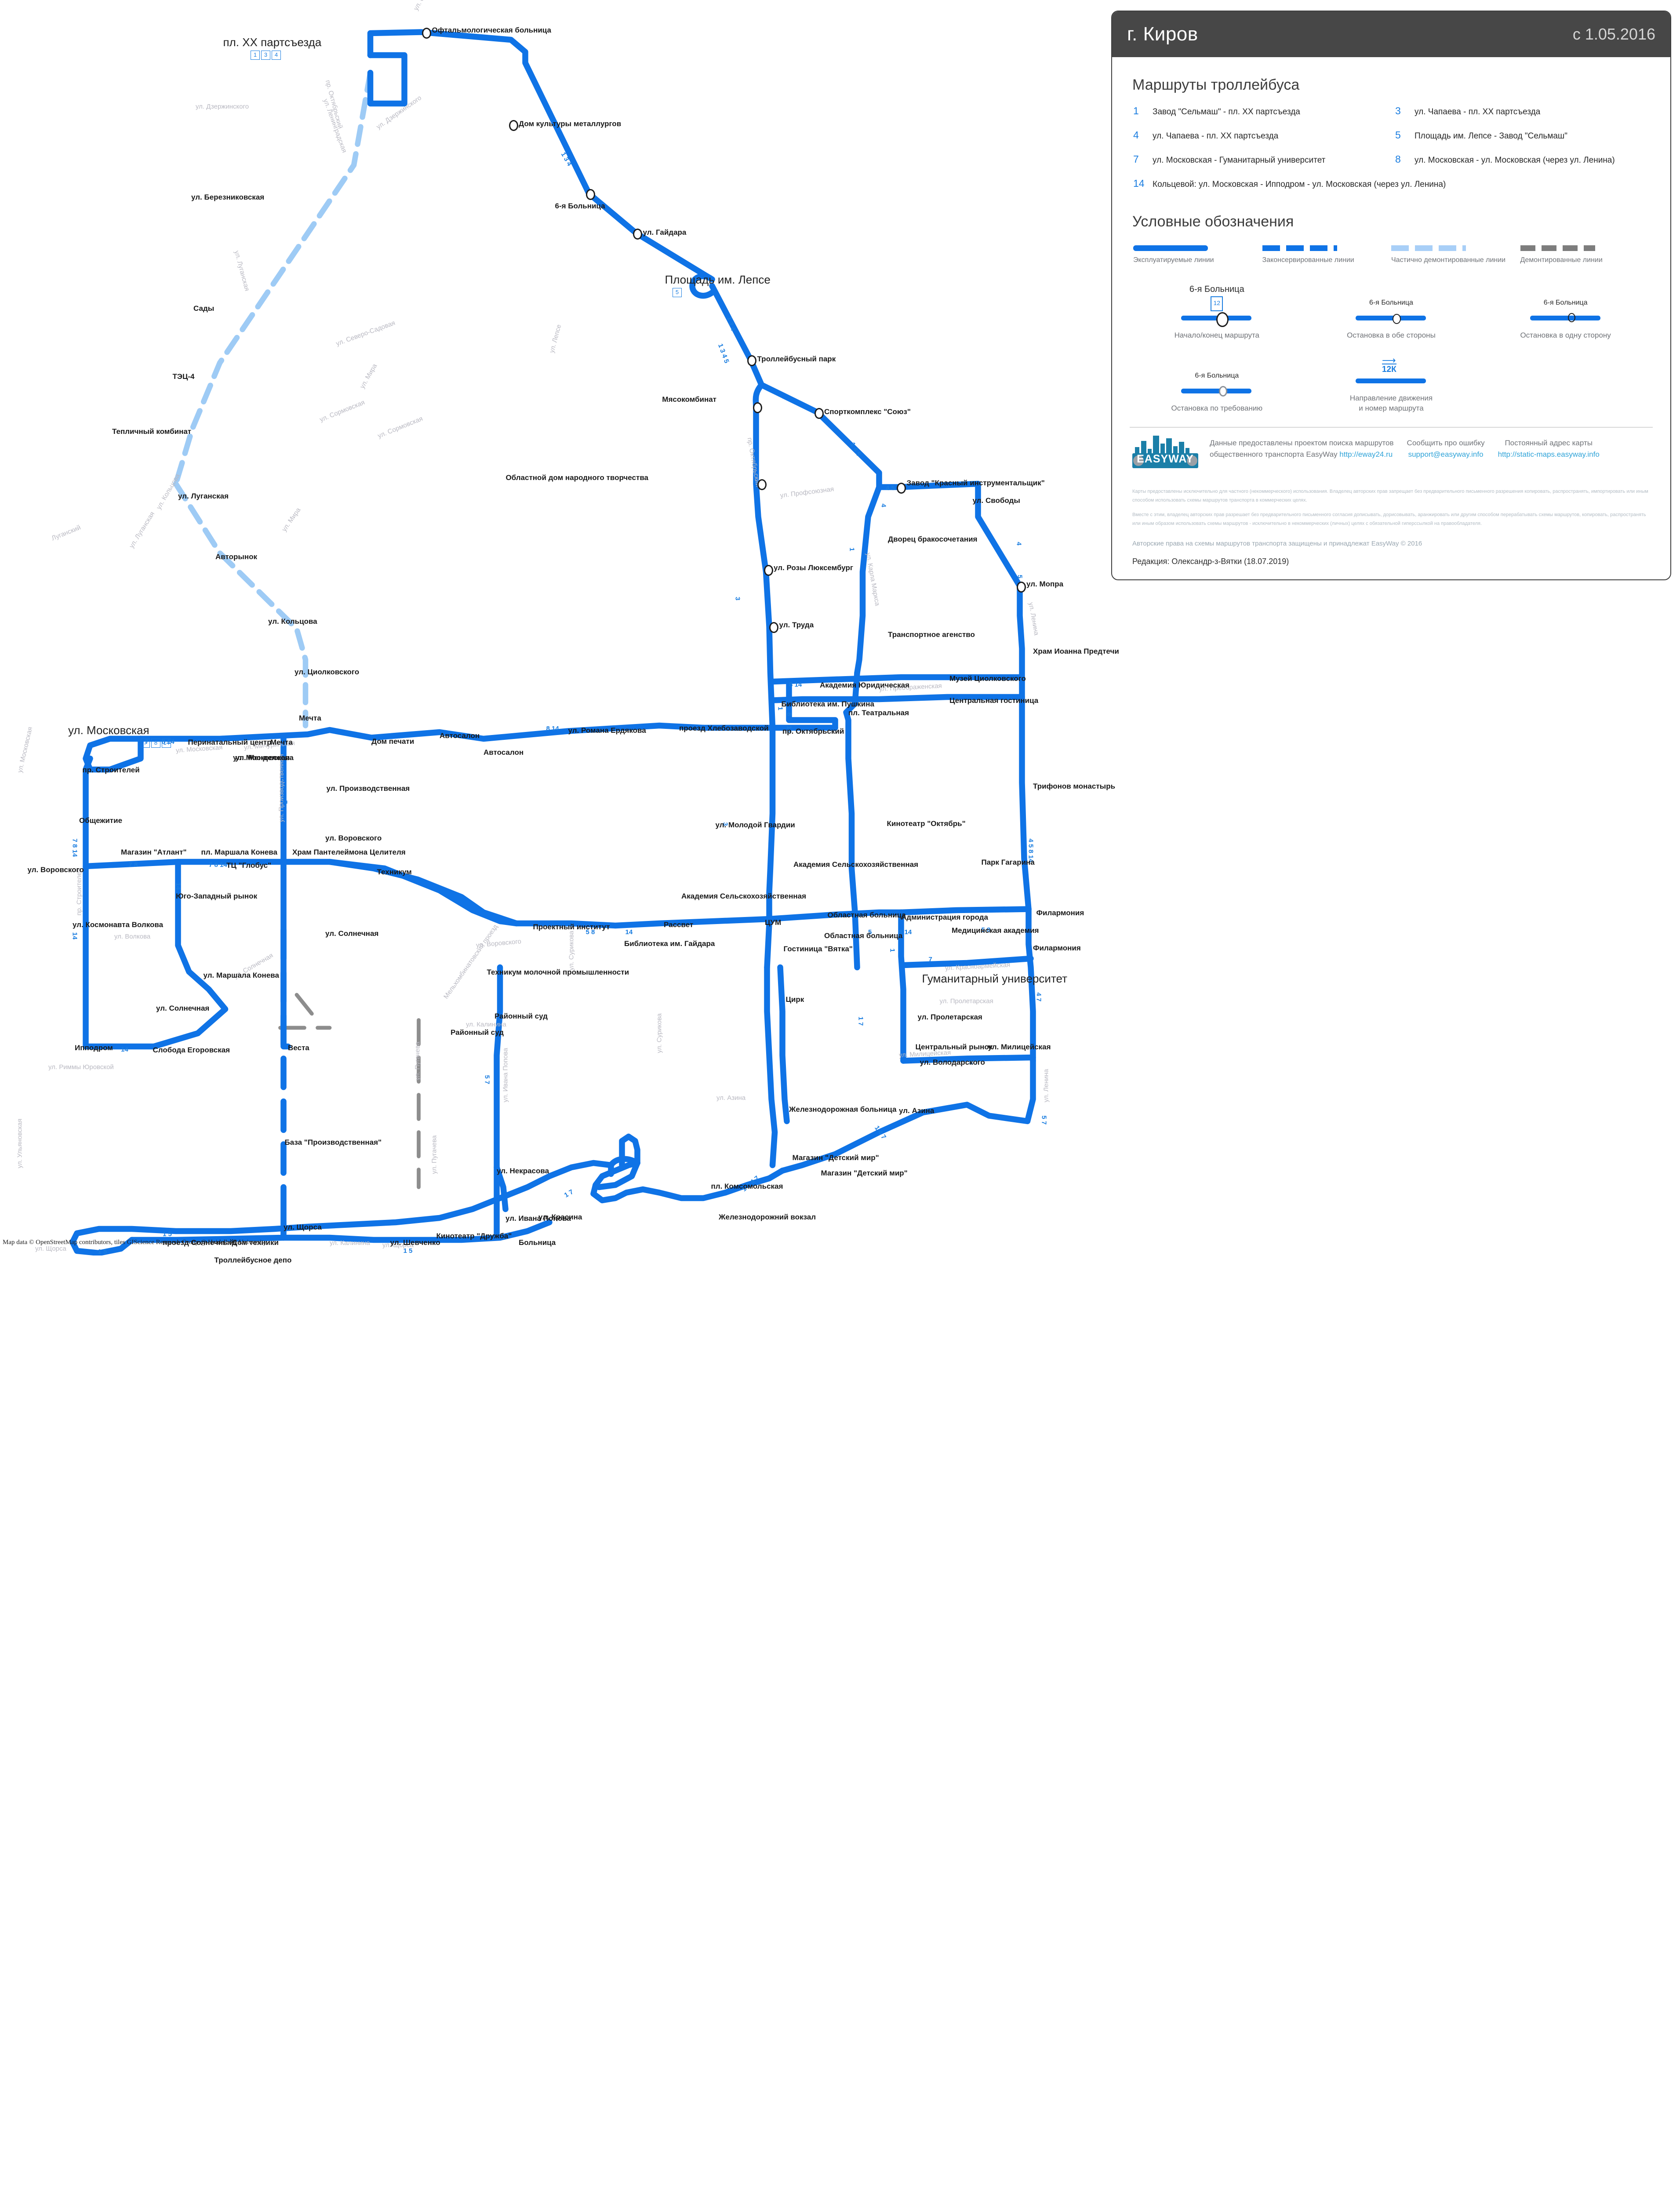 Image resolution: width=1680 pixels, height=2198 pixels. What do you see at coordinates (1008, 862) in the screenshot?
I see `stop-label: Парк Гагарина` at bounding box center [1008, 862].